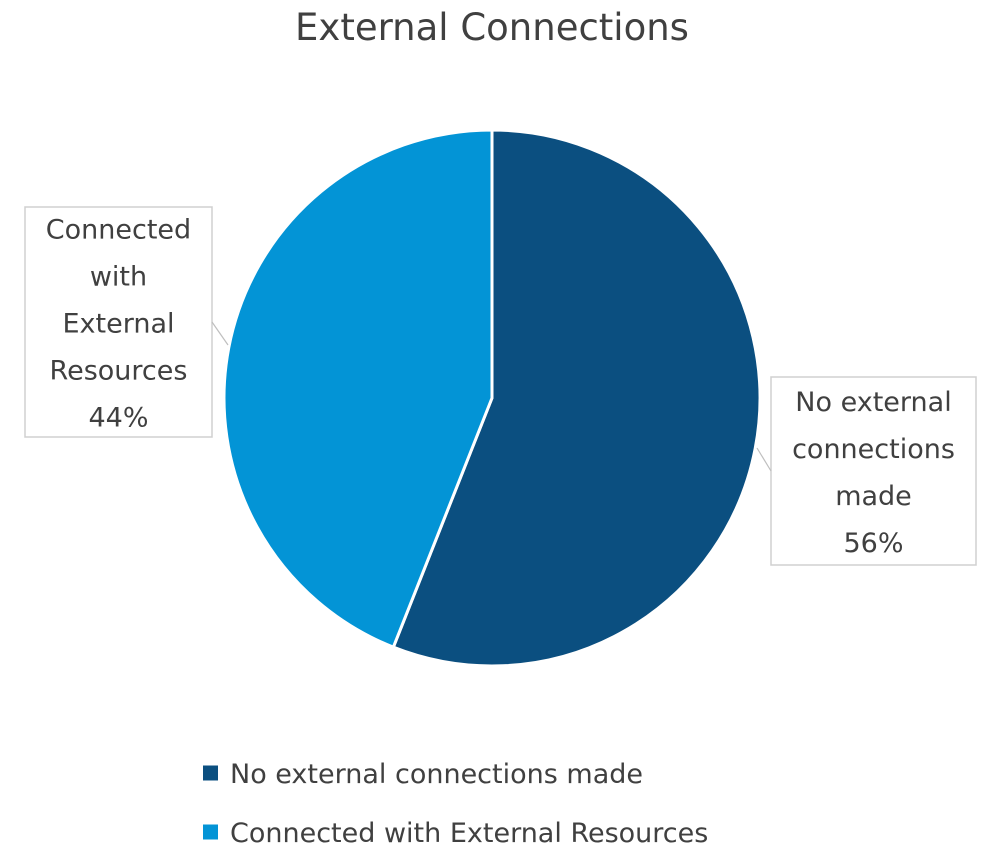 The image size is (981, 845). What do you see at coordinates (873, 402) in the screenshot?
I see `data-label-text: No external` at bounding box center [873, 402].